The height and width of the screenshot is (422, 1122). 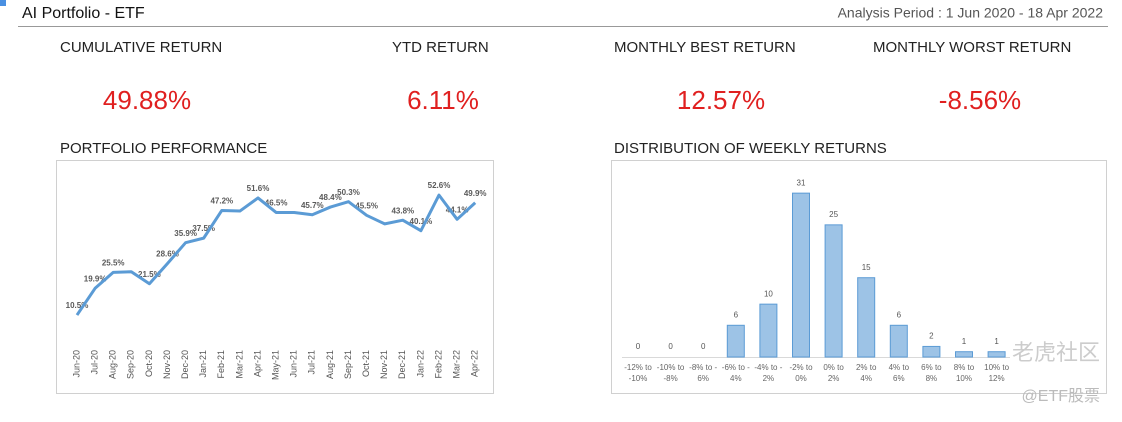 I want to click on x-tick-label: Apr-22, so click(x=475, y=363).